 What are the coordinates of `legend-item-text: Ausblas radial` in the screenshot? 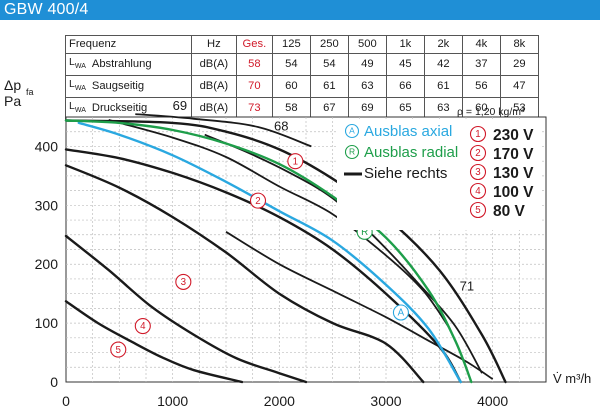 It's located at (411, 152).